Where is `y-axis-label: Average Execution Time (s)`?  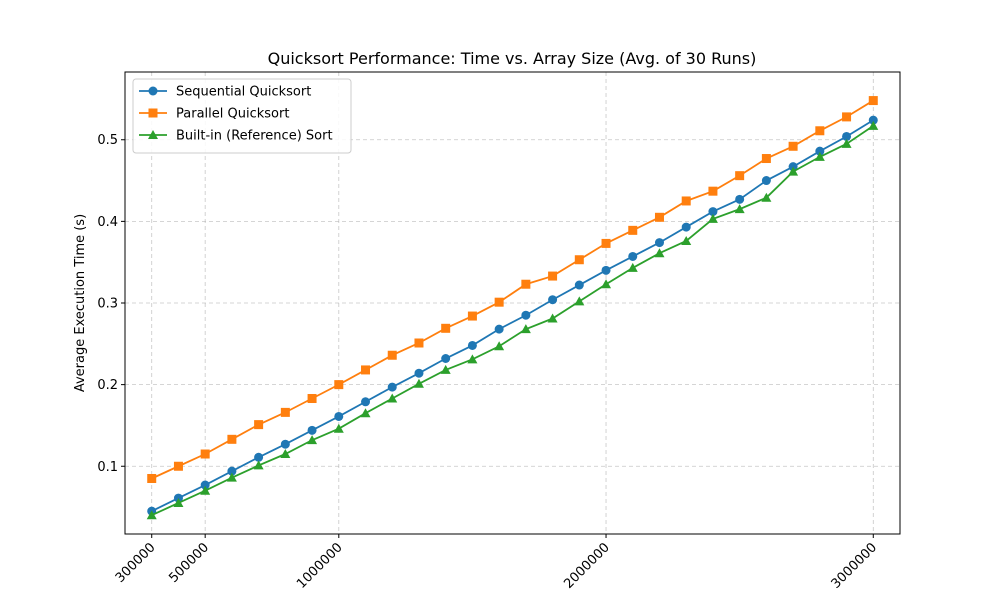
y-axis-label: Average Execution Time (s) is located at coordinates (80, 303).